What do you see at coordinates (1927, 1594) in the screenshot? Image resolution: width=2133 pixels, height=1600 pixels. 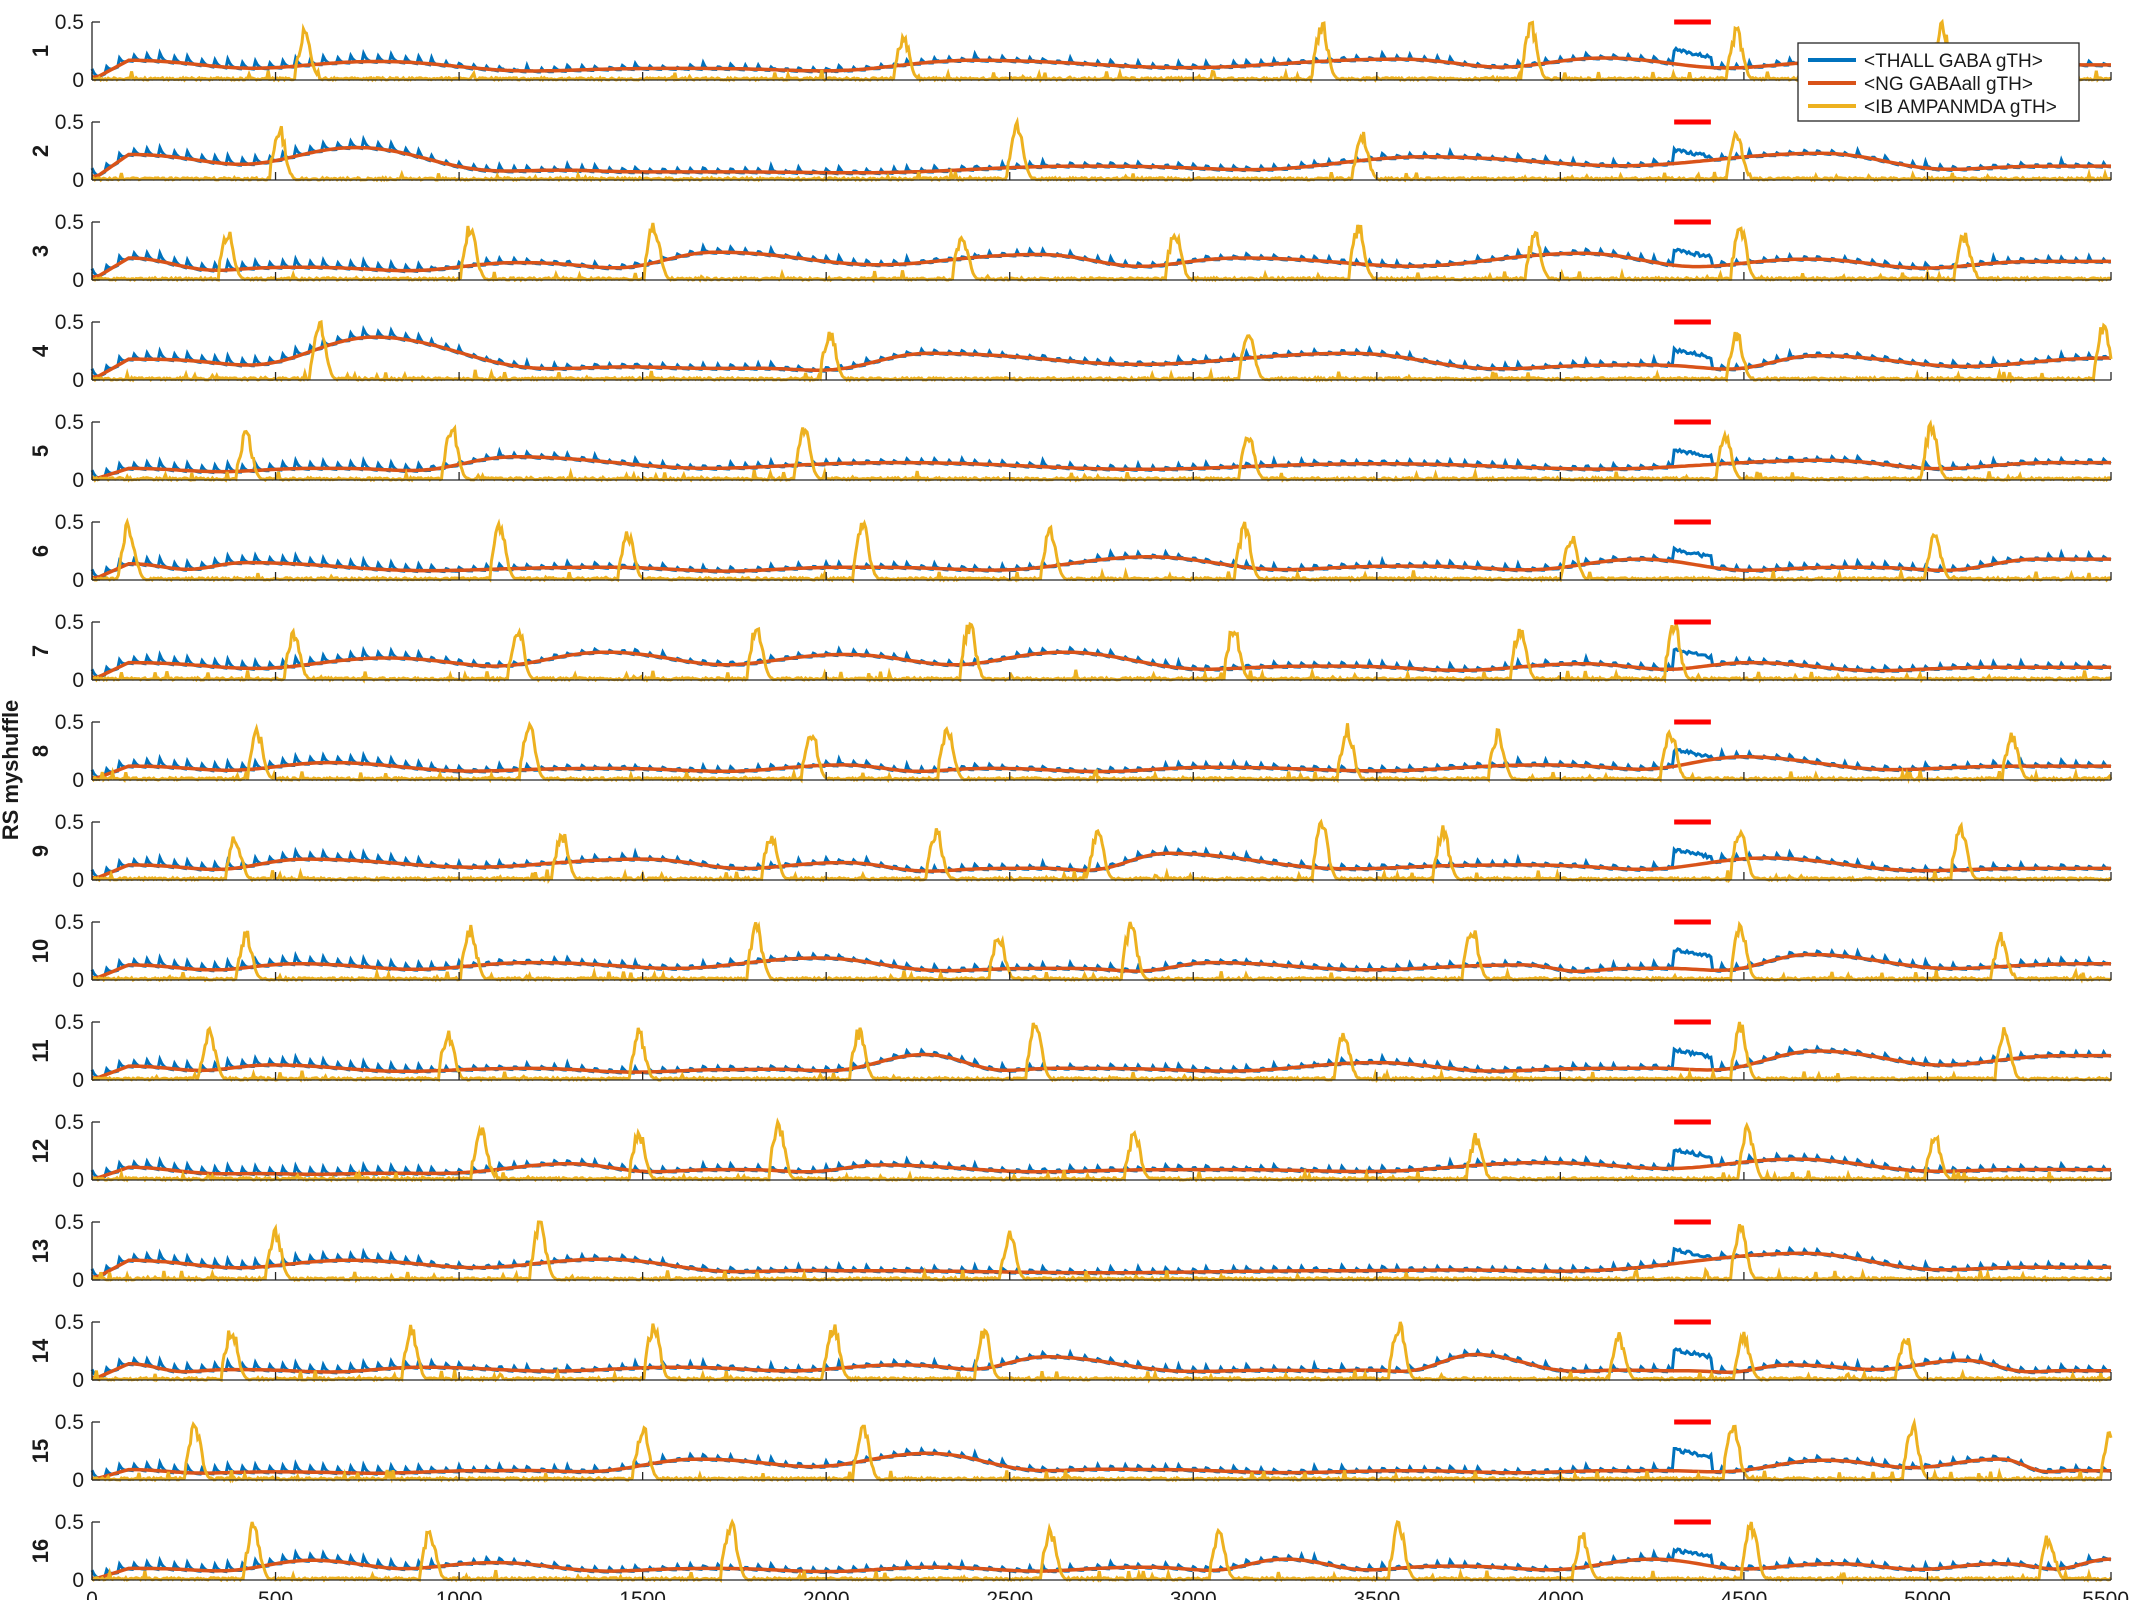 I see `x-tick-label: 5000` at bounding box center [1927, 1594].